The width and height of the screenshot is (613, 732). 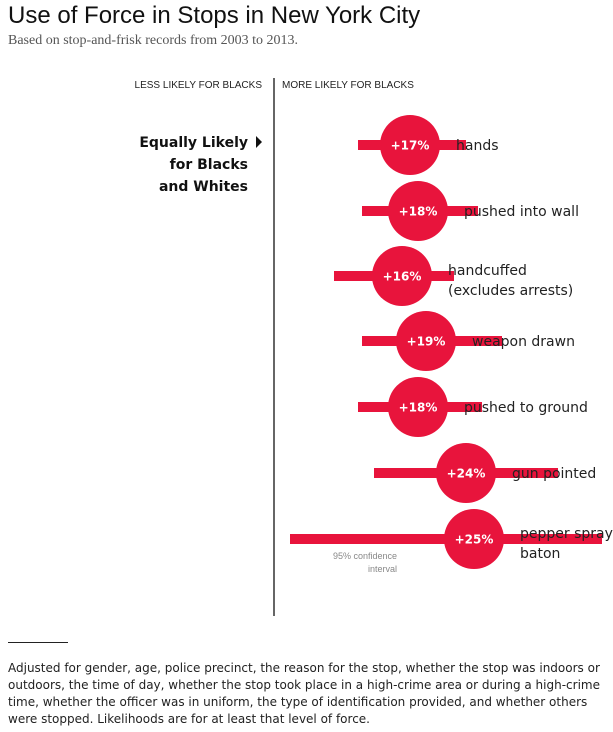 I want to click on force-type-label: weapon drawn, so click(x=523, y=342).